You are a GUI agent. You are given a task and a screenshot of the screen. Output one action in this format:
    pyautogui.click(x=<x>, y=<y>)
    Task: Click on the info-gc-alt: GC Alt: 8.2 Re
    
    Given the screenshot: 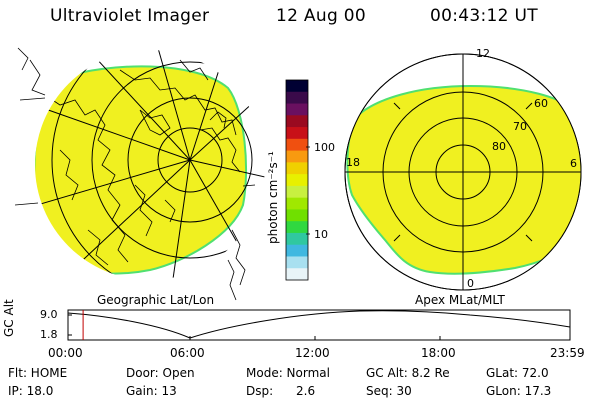 What is the action you would take?
    pyautogui.click(x=408, y=373)
    